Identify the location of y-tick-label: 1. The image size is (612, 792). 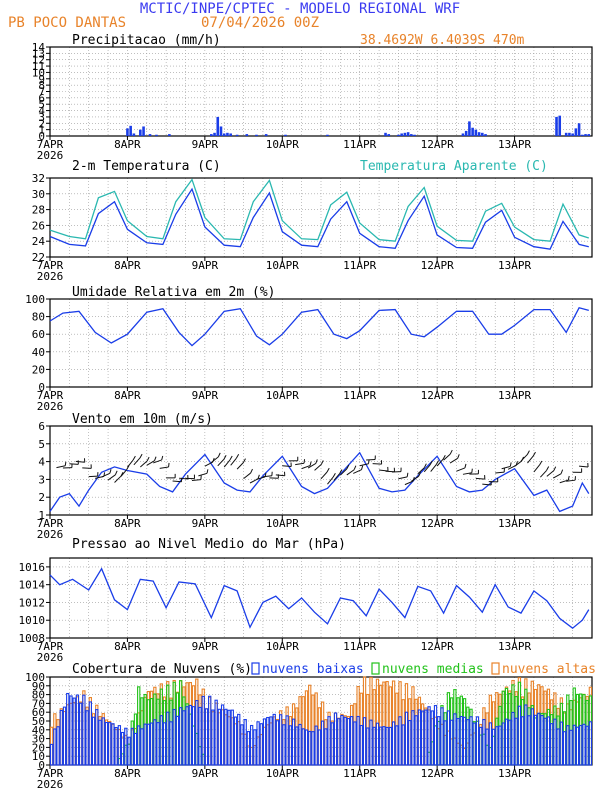
(41, 515).